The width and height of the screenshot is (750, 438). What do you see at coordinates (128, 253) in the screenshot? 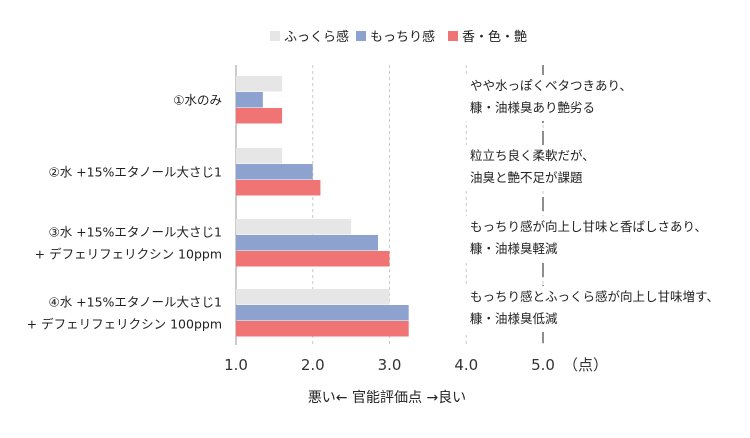
I see `category-label: + デフェリフェリクシン 10ppm` at bounding box center [128, 253].